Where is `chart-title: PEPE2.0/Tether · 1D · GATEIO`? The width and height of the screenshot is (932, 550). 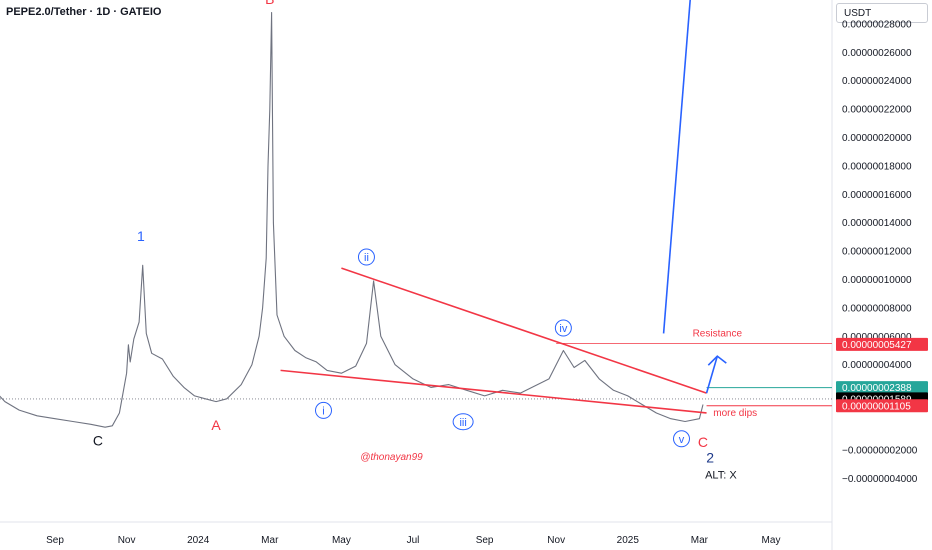 chart-title: PEPE2.0/Tether · 1D · GATEIO is located at coordinates (84, 12).